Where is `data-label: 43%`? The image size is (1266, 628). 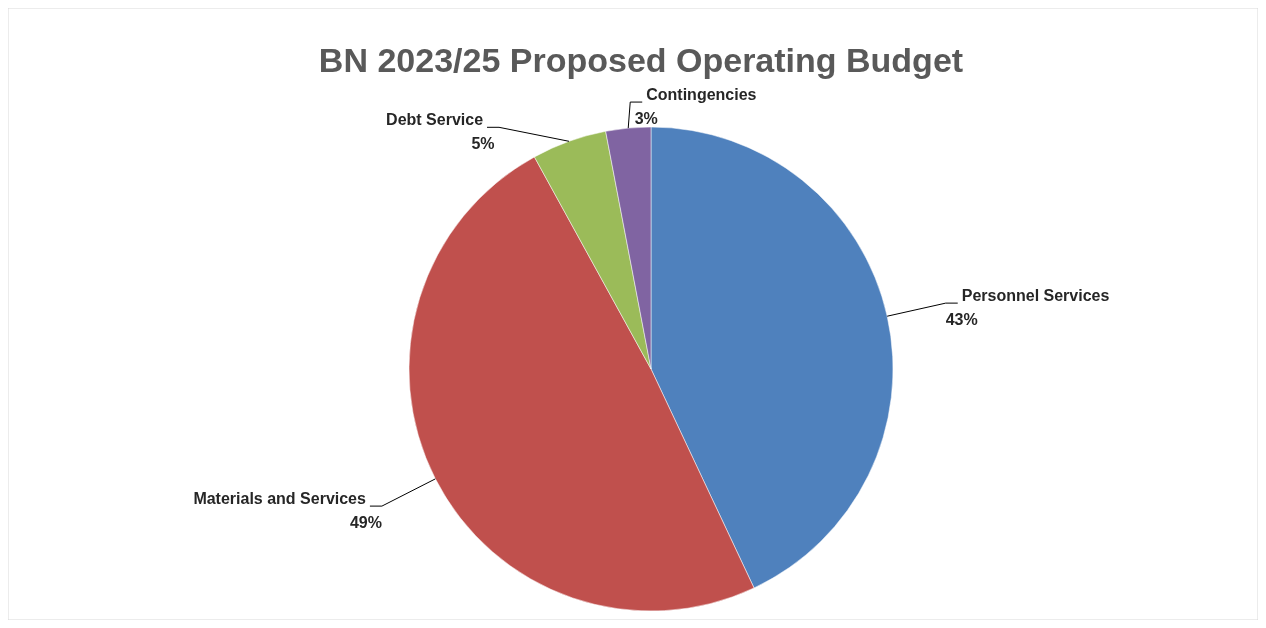 data-label: 43% is located at coordinates (961, 320).